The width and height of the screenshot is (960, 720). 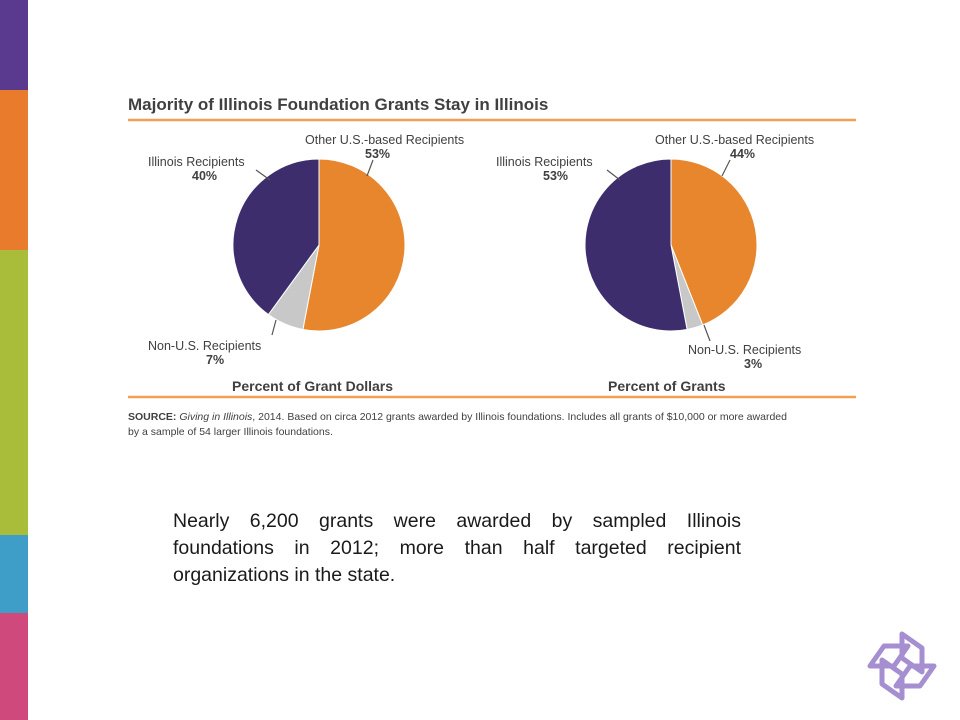 What do you see at coordinates (753, 364) in the screenshot?
I see `value-non-us-grants: 3%` at bounding box center [753, 364].